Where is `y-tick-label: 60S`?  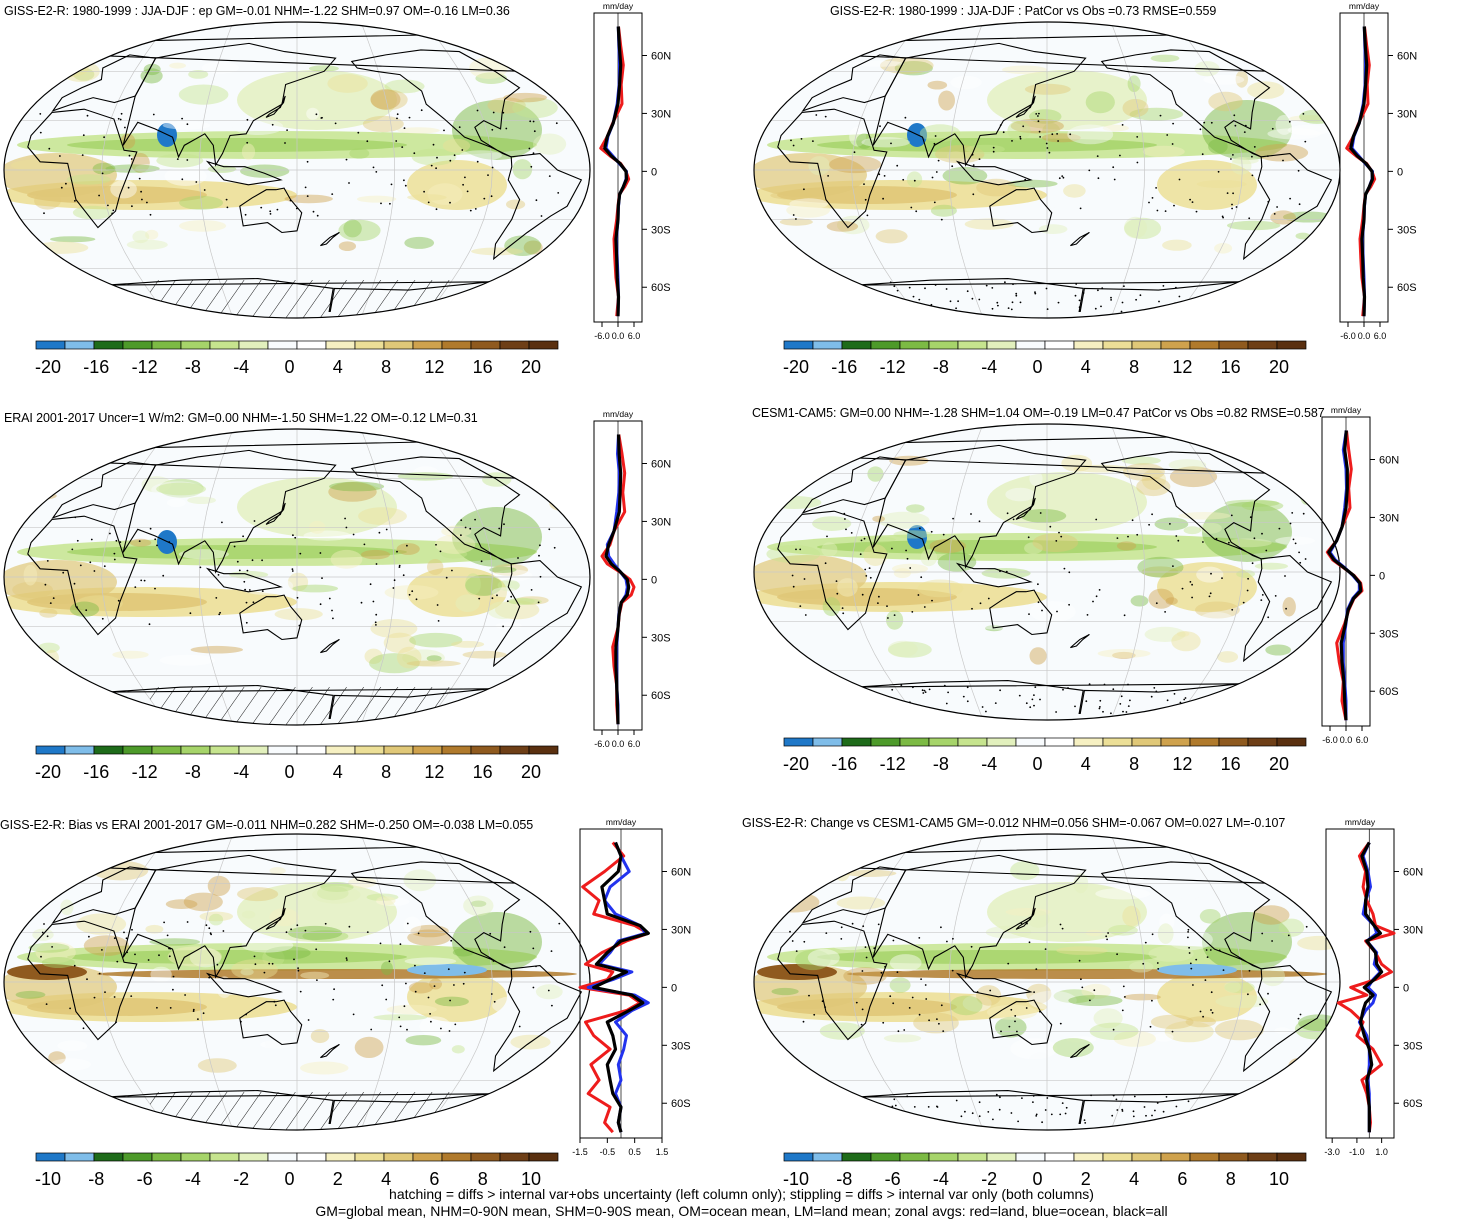
y-tick-label: 60S is located at coordinates (1413, 1104).